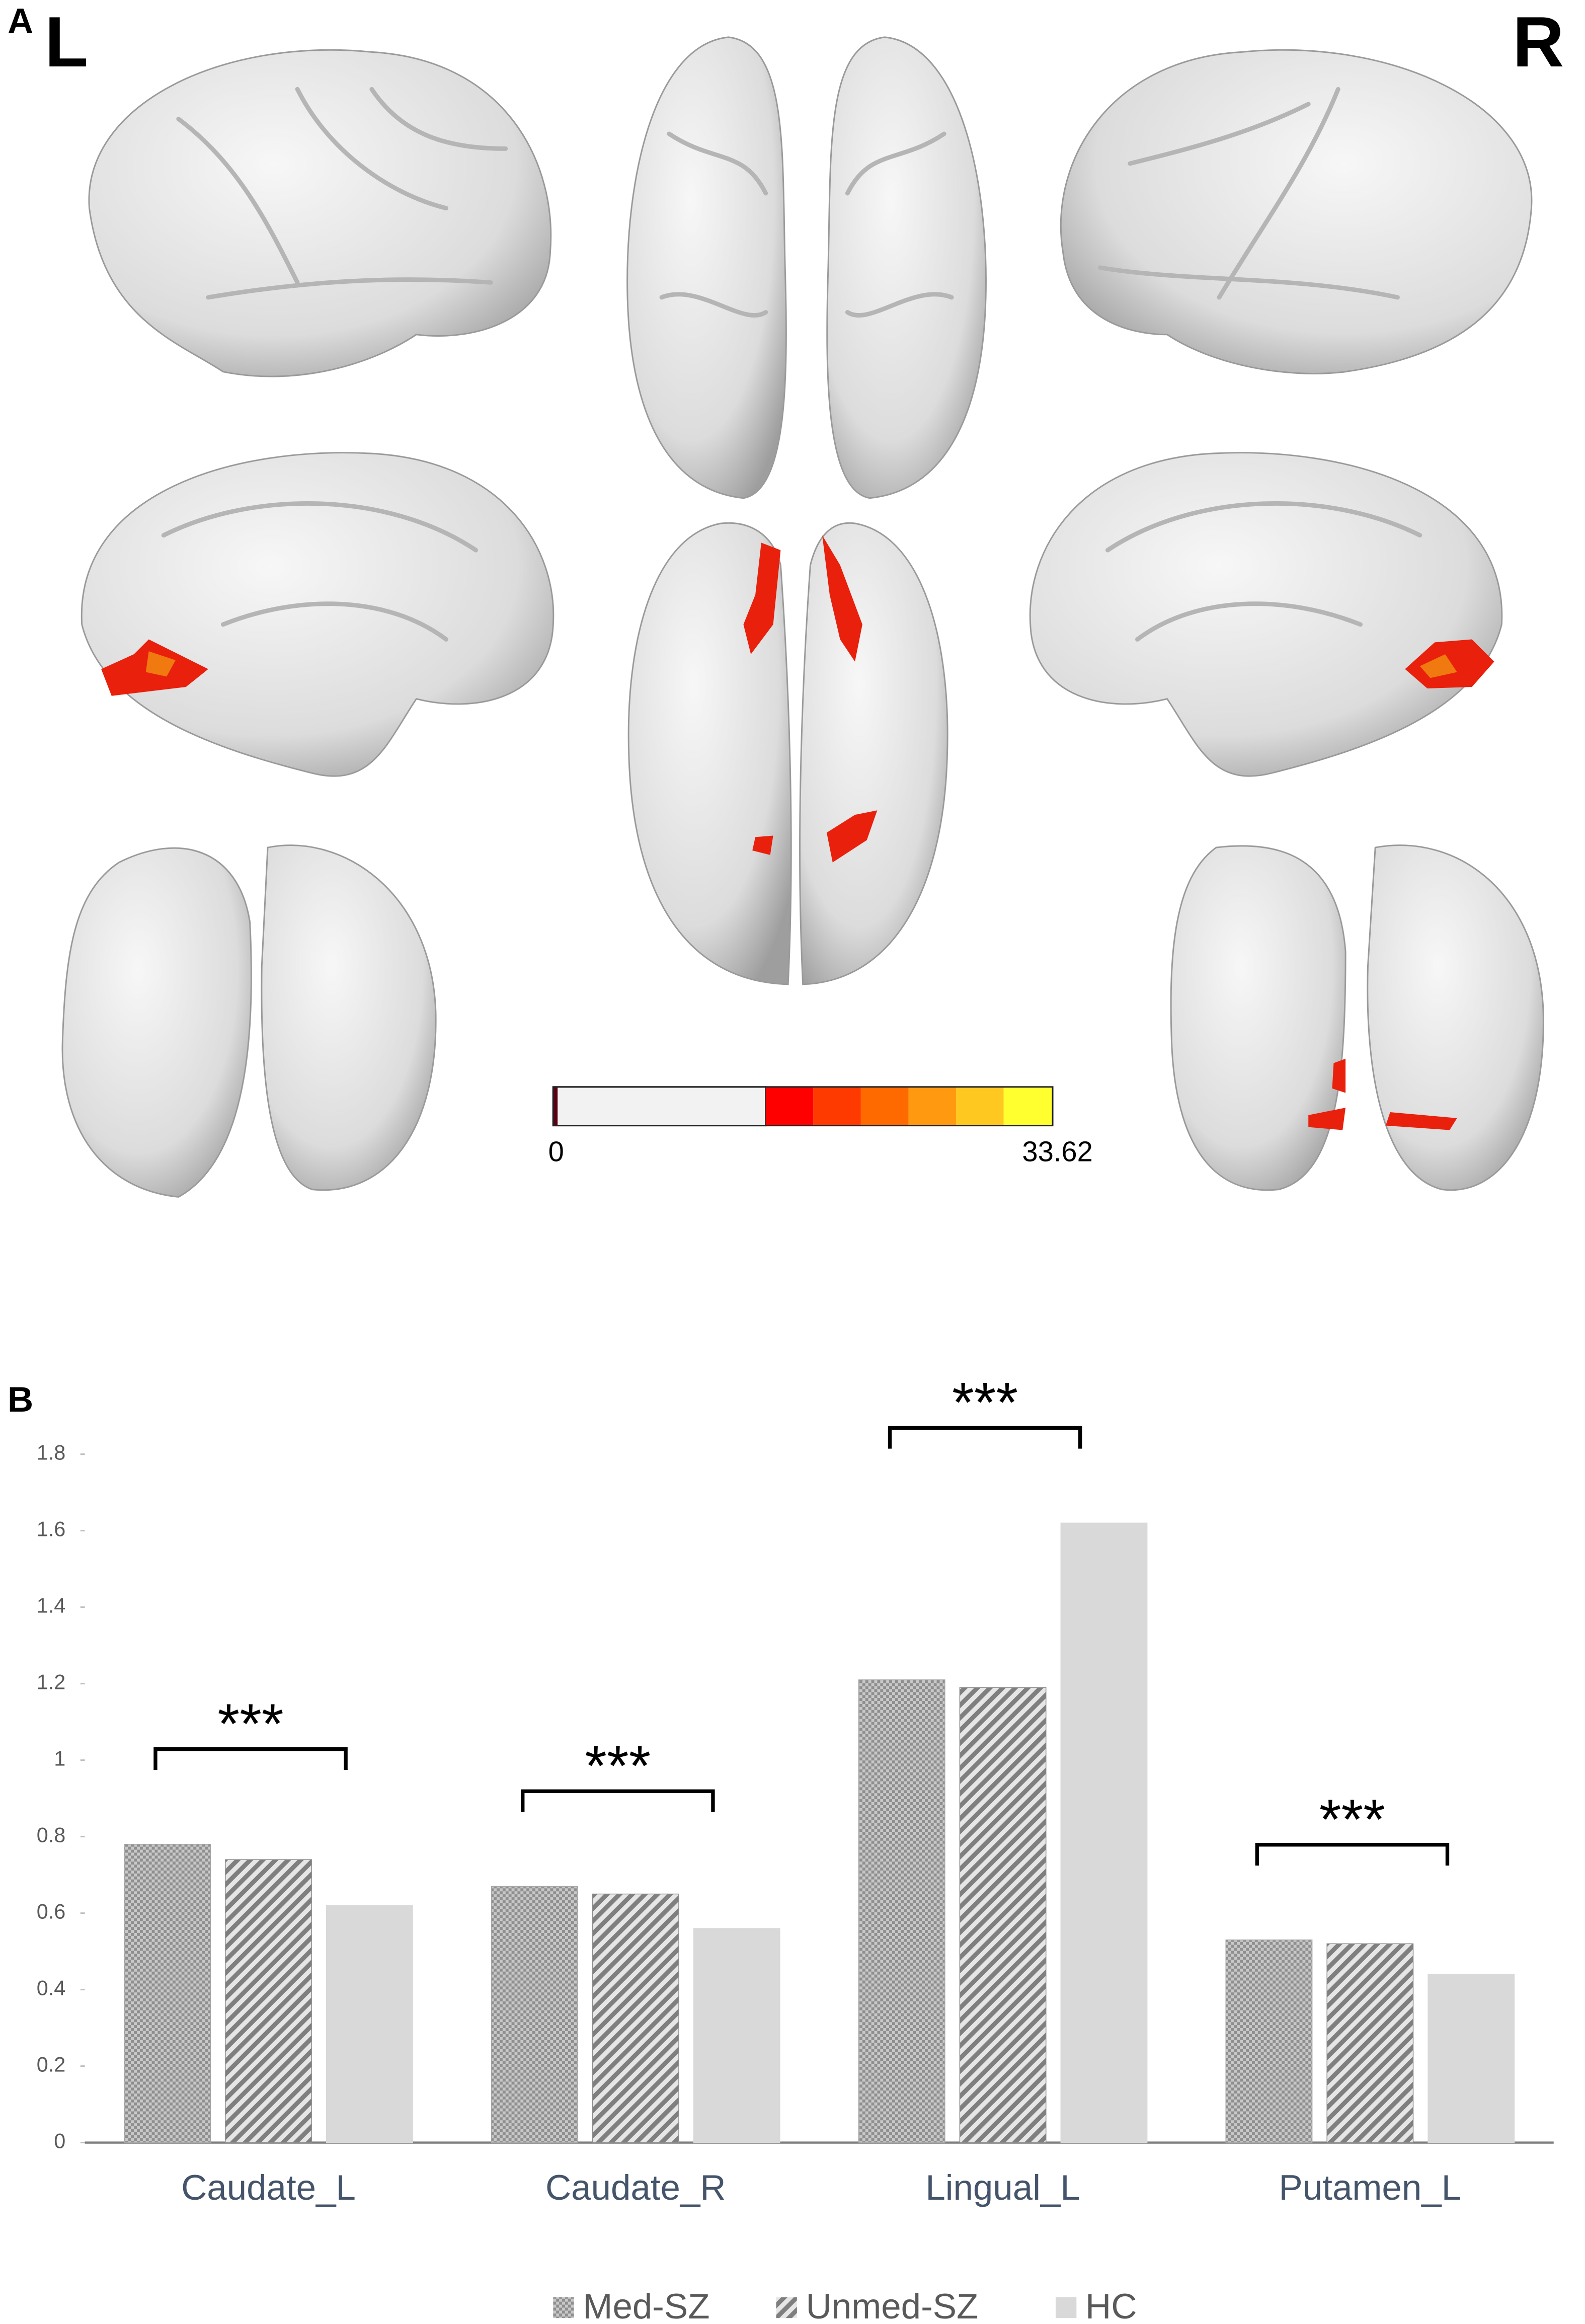  What do you see at coordinates (1538, 42) in the screenshot?
I see `hemisphere-label: R` at bounding box center [1538, 42].